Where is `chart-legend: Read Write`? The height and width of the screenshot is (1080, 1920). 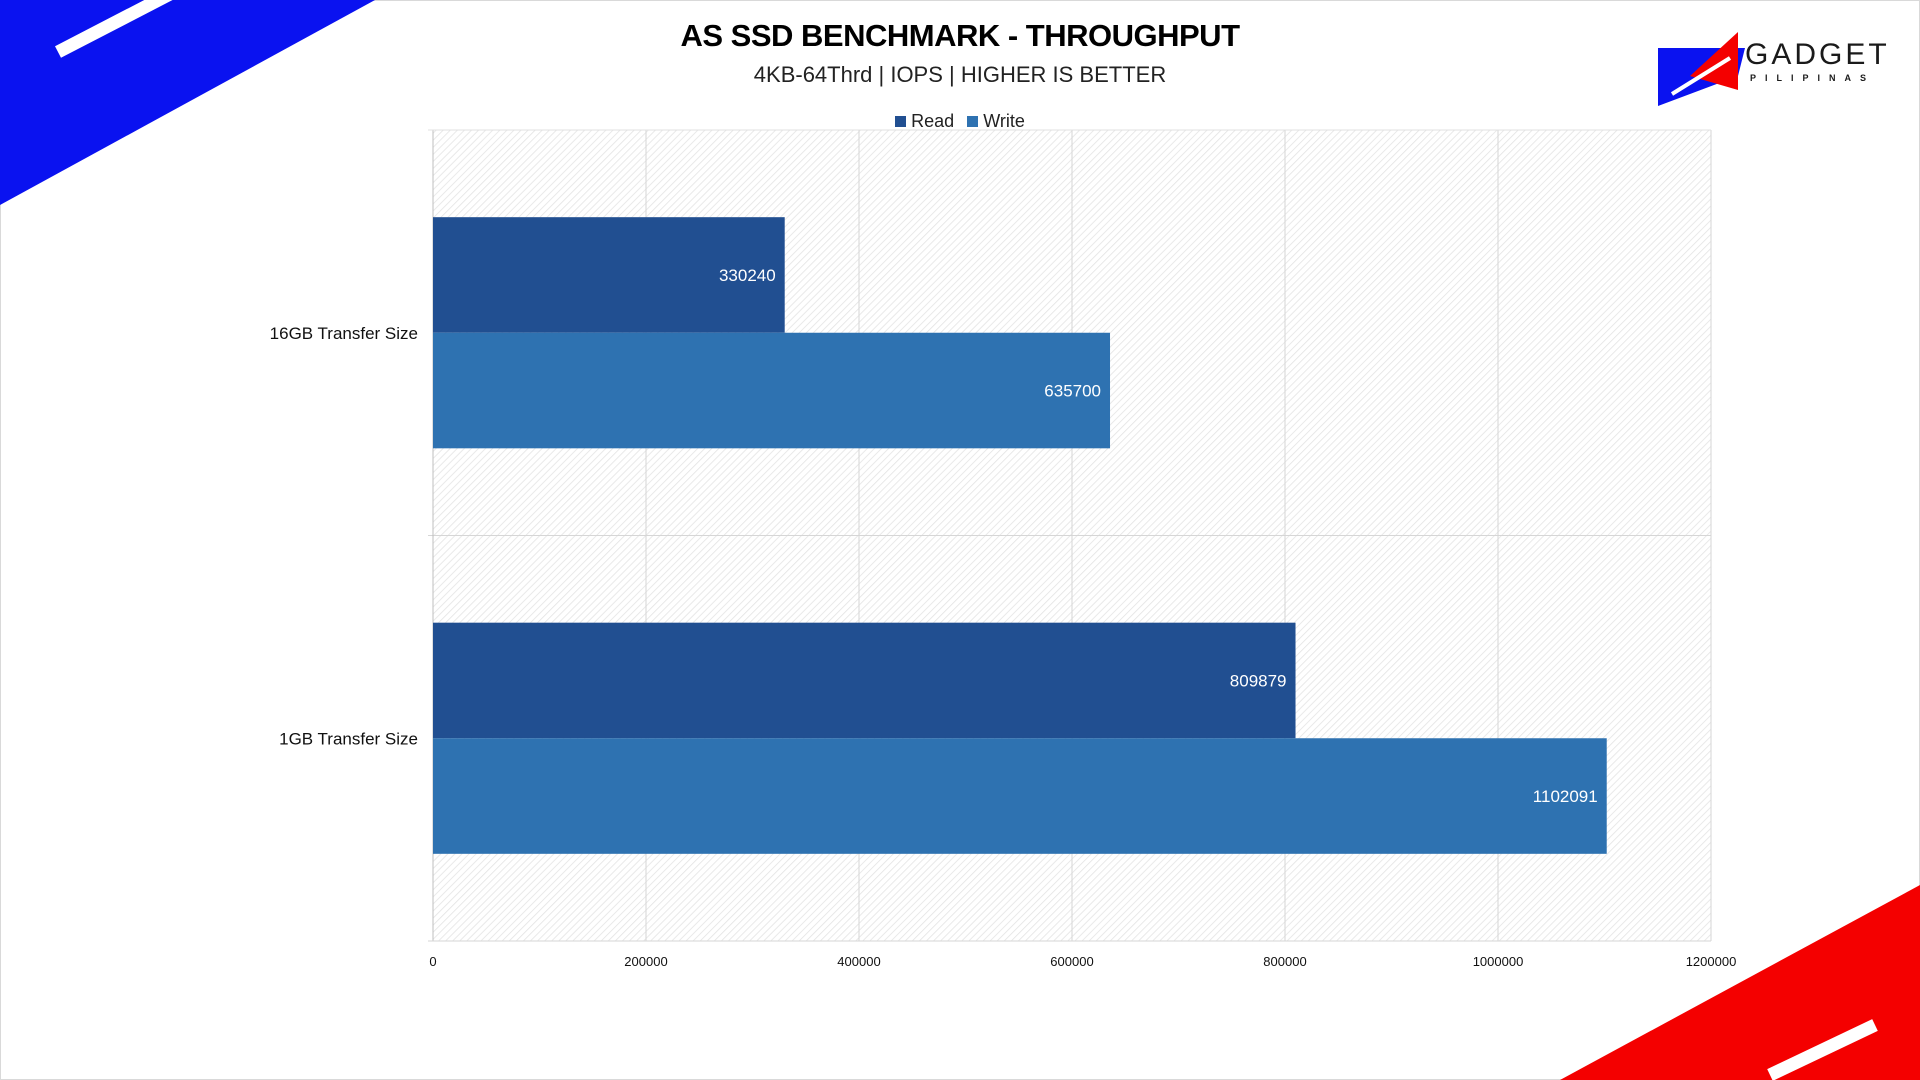
chart-legend: Read Write is located at coordinates (960, 121).